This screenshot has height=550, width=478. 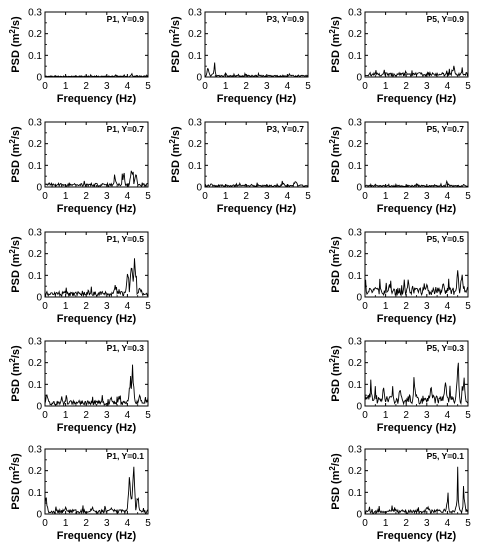 What do you see at coordinates (286, 19) in the screenshot?
I see `panel-label: P3, Y=0.9` at bounding box center [286, 19].